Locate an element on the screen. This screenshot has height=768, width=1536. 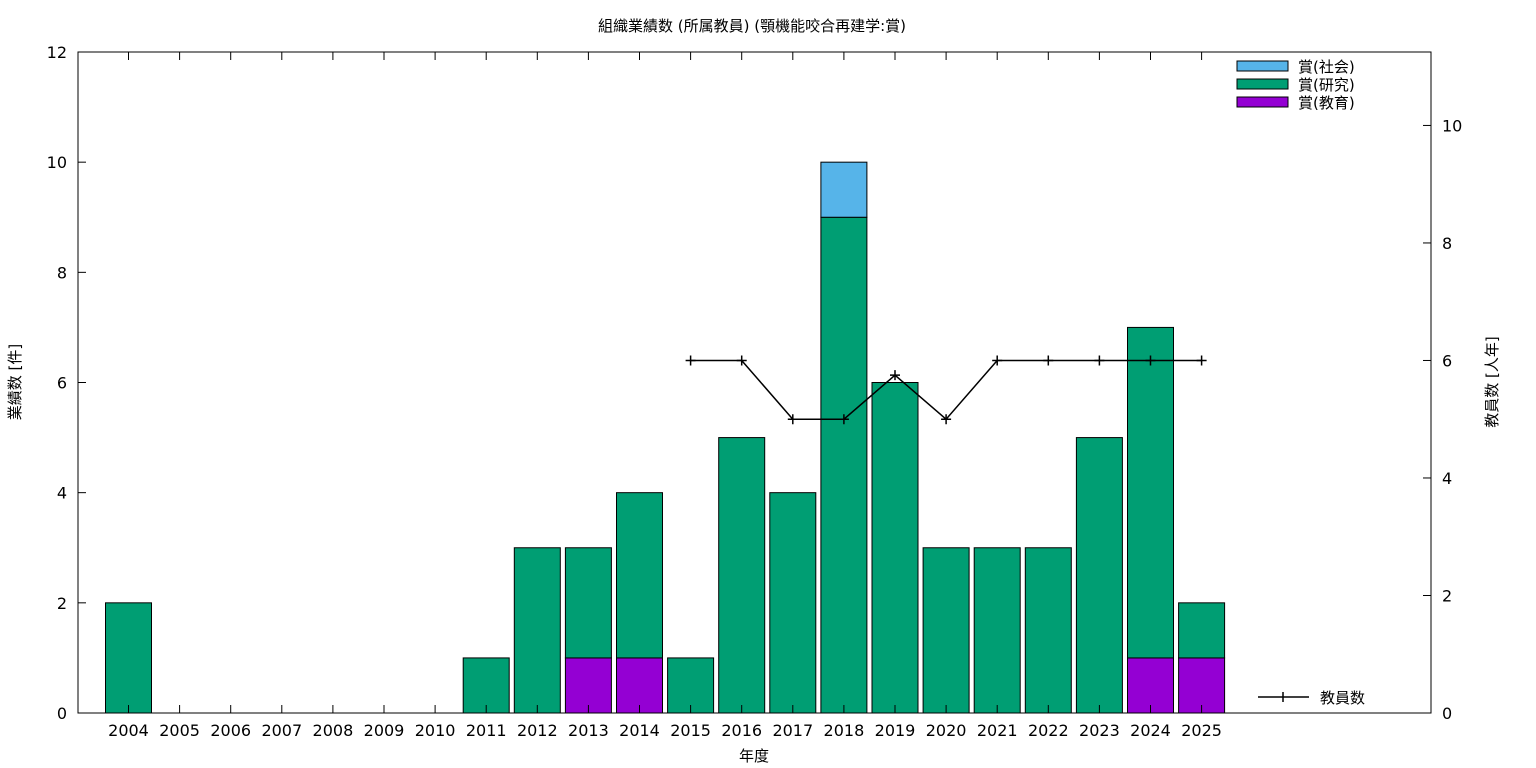
y-tick-label-5: 10 is located at coordinates (57, 162).